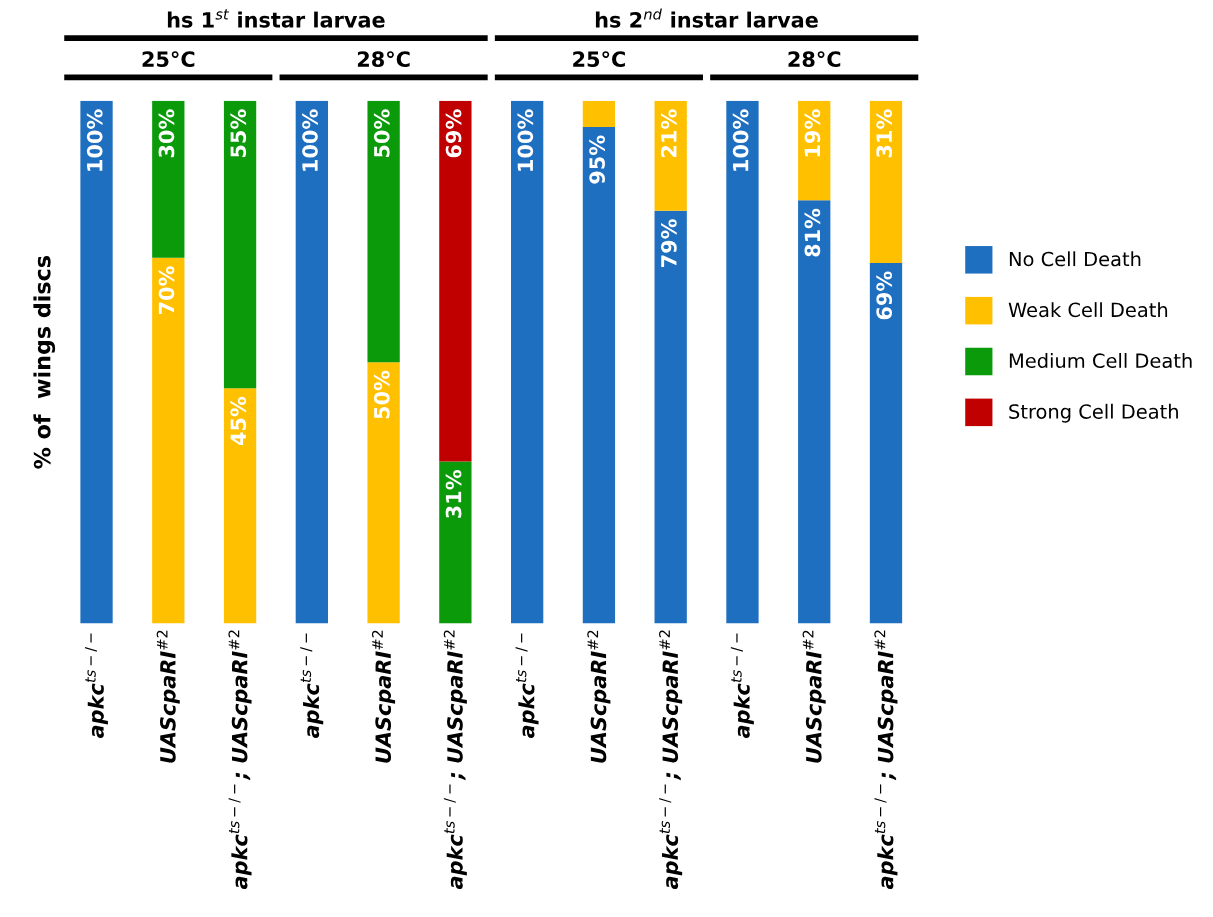 Image resolution: width=1213 pixels, height=917 pixels. I want to click on data-label: 19%, so click(812, 133).